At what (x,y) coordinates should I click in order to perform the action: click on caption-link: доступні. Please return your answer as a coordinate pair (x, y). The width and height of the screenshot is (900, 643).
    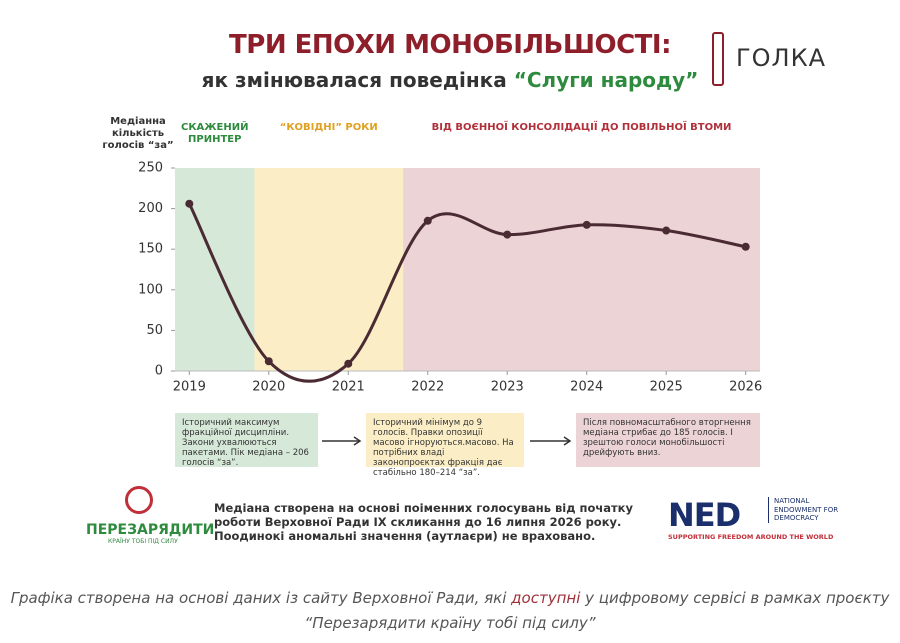
    Looking at the image, I should click on (546, 598).